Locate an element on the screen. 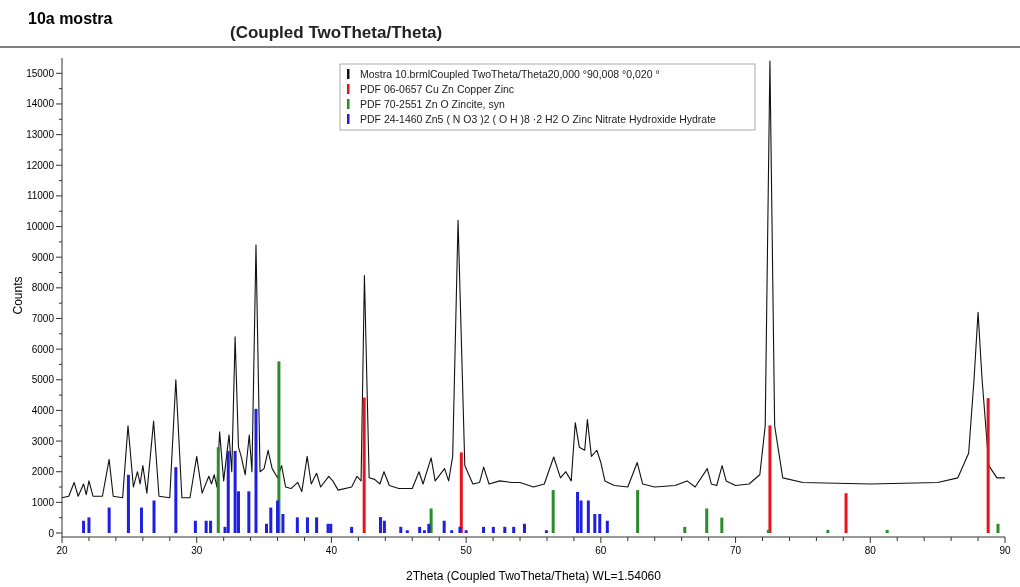  legend-label: PDF 70-2551 Zn O Zincite, syn is located at coordinates (432, 104).